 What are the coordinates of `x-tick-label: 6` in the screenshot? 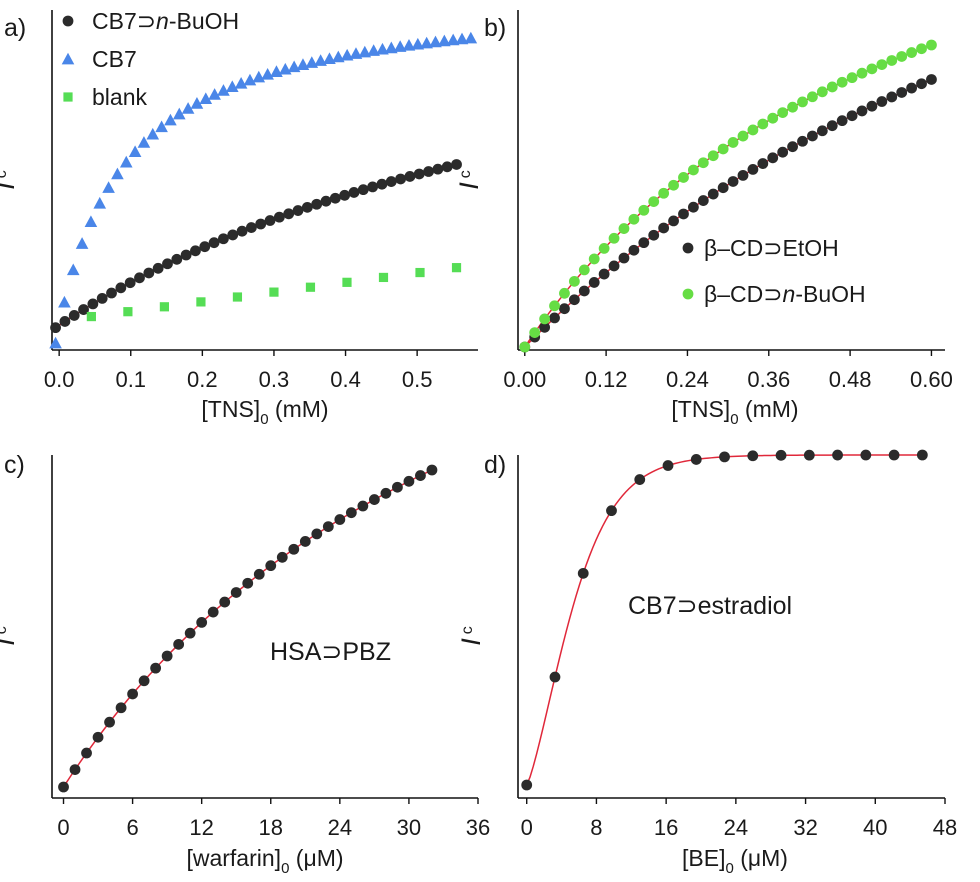 It's located at (132, 827).